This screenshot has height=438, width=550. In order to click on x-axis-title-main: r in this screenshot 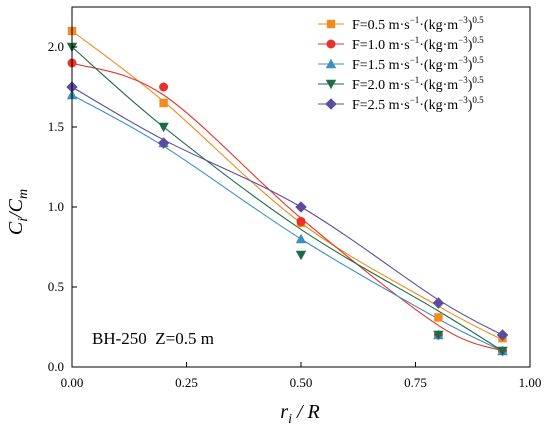, I will do `click(284, 412)`.